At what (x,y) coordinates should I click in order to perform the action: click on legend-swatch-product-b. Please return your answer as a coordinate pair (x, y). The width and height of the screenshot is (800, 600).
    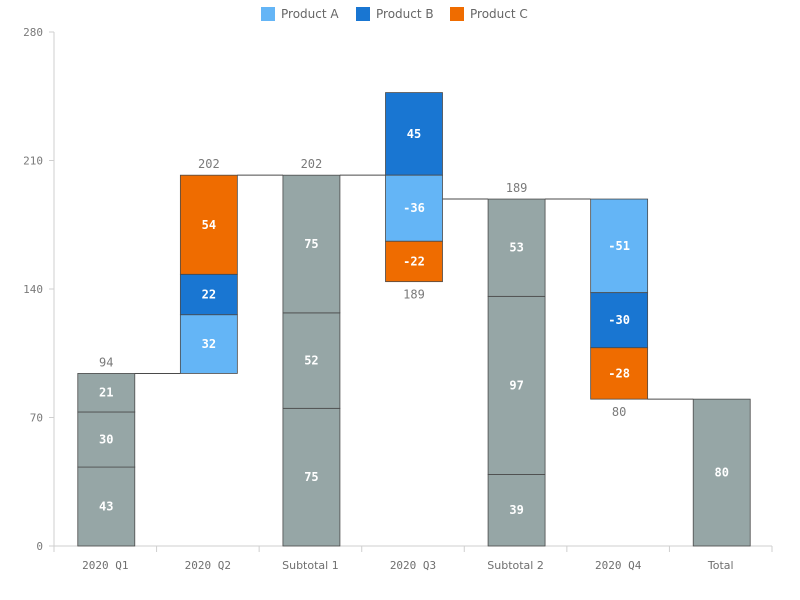
    Looking at the image, I should click on (363, 14).